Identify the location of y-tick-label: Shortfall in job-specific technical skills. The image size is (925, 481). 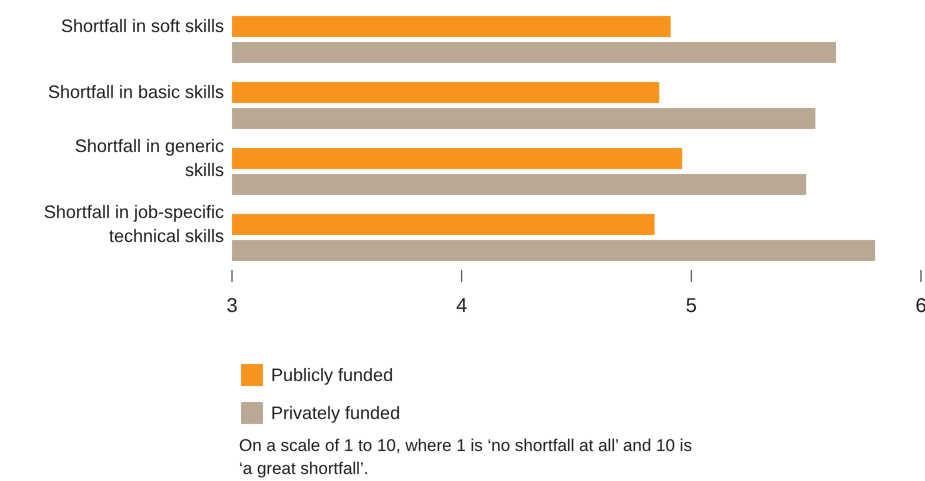
(134, 224).